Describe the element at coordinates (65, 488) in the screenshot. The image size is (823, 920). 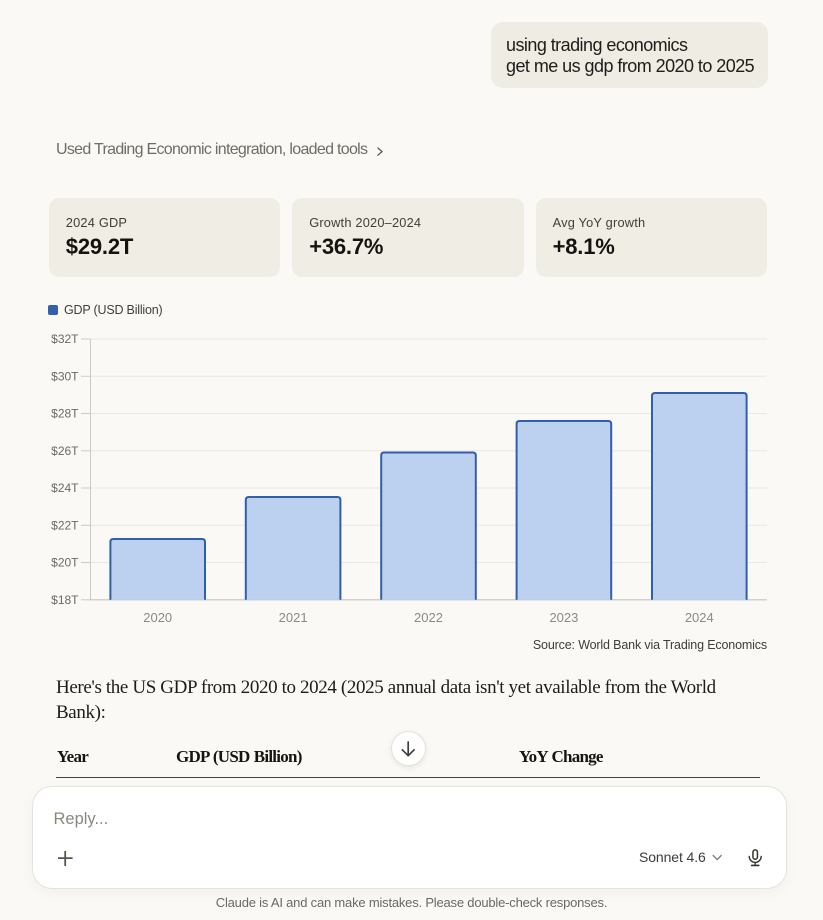
I see `svg-text: $24T` at that location.